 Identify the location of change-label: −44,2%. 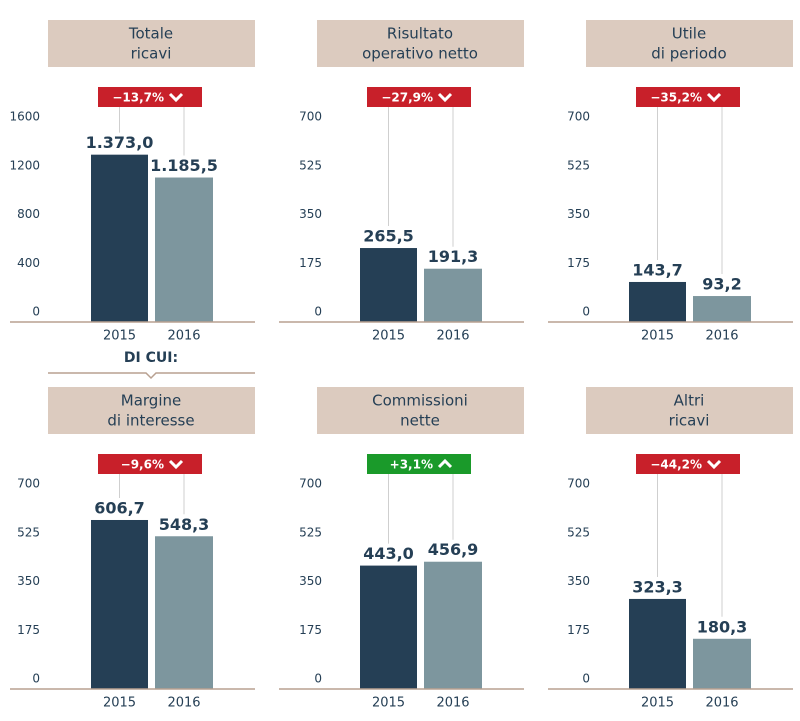
(676, 465).